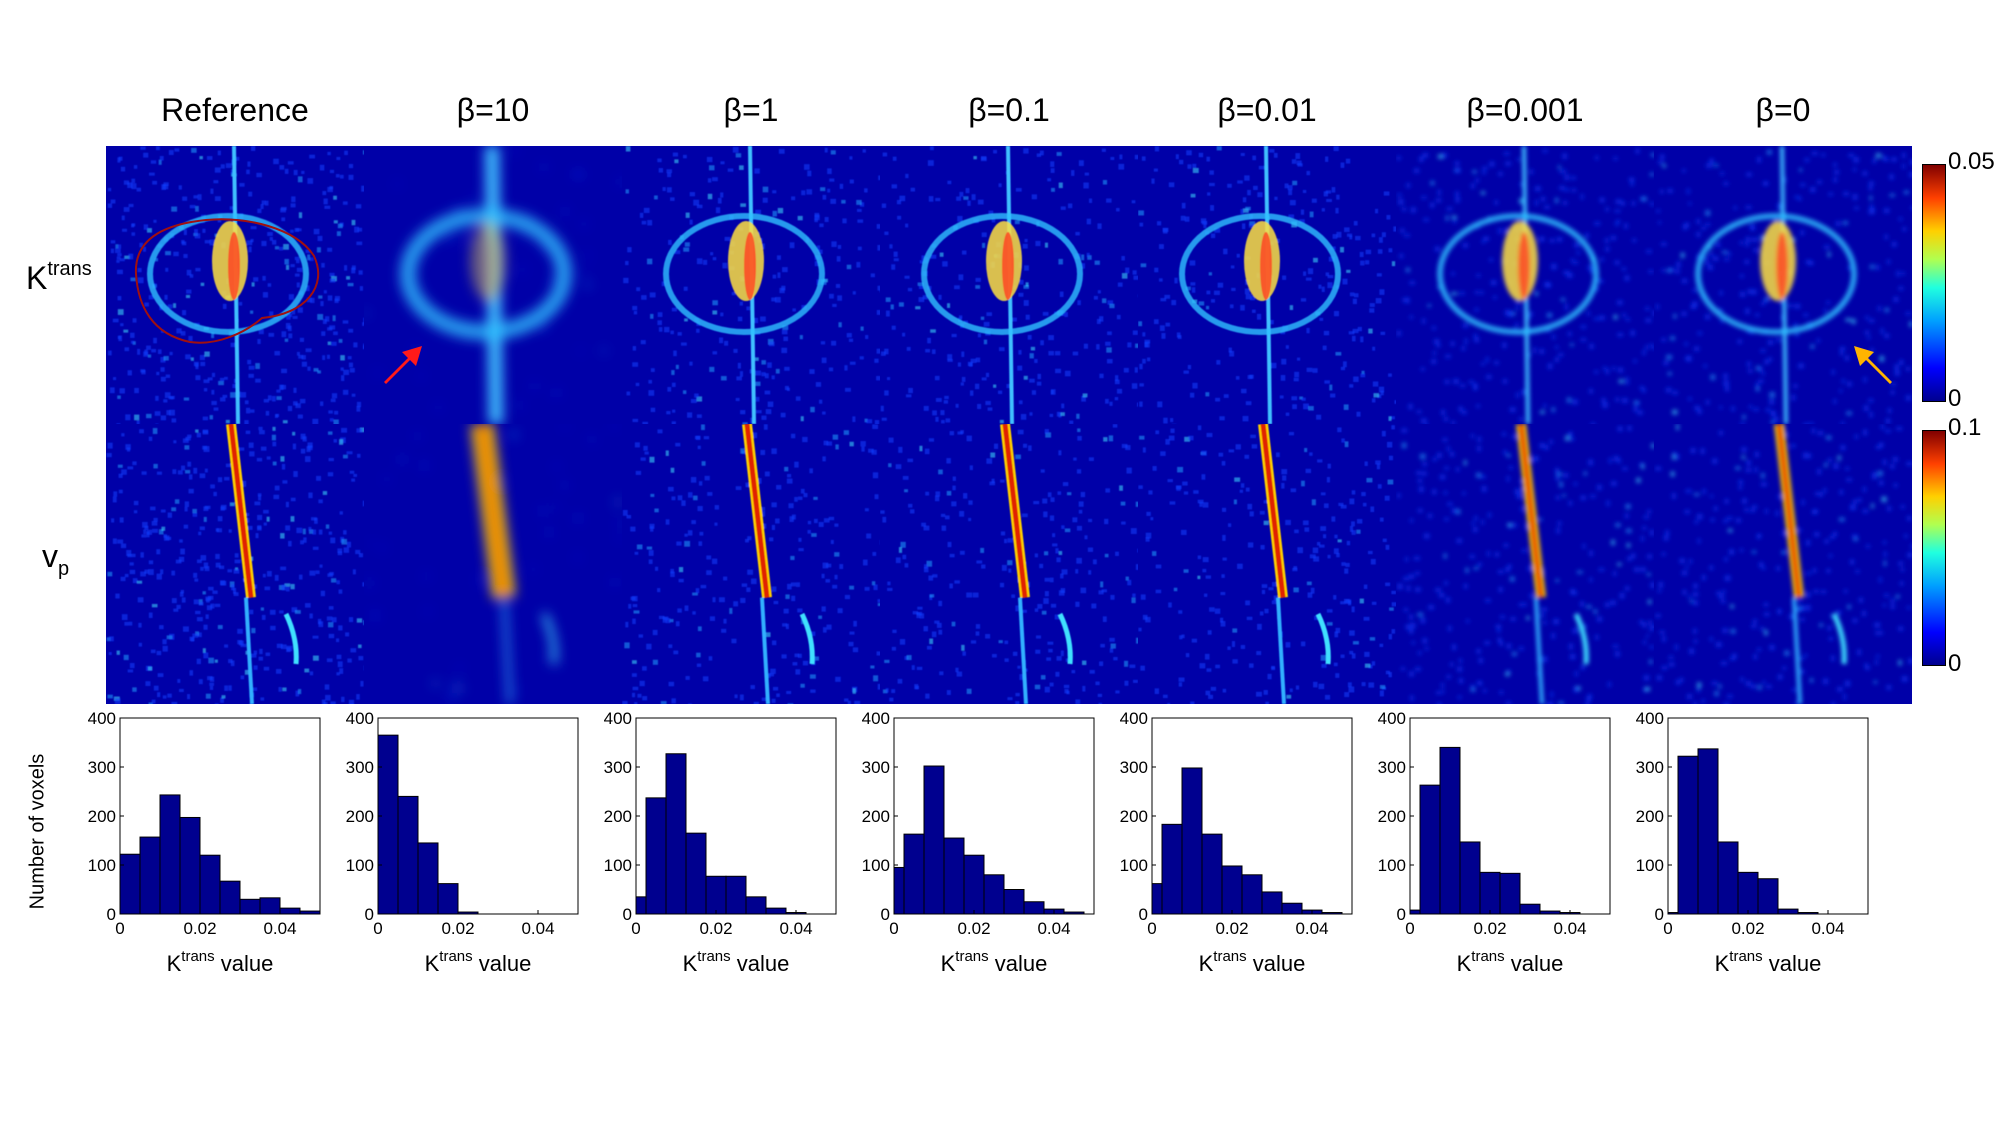 The width and height of the screenshot is (2000, 1125). I want to click on histogram-4: 0 100 200 300 400 0 0.02 0.04, so click(1236, 823).